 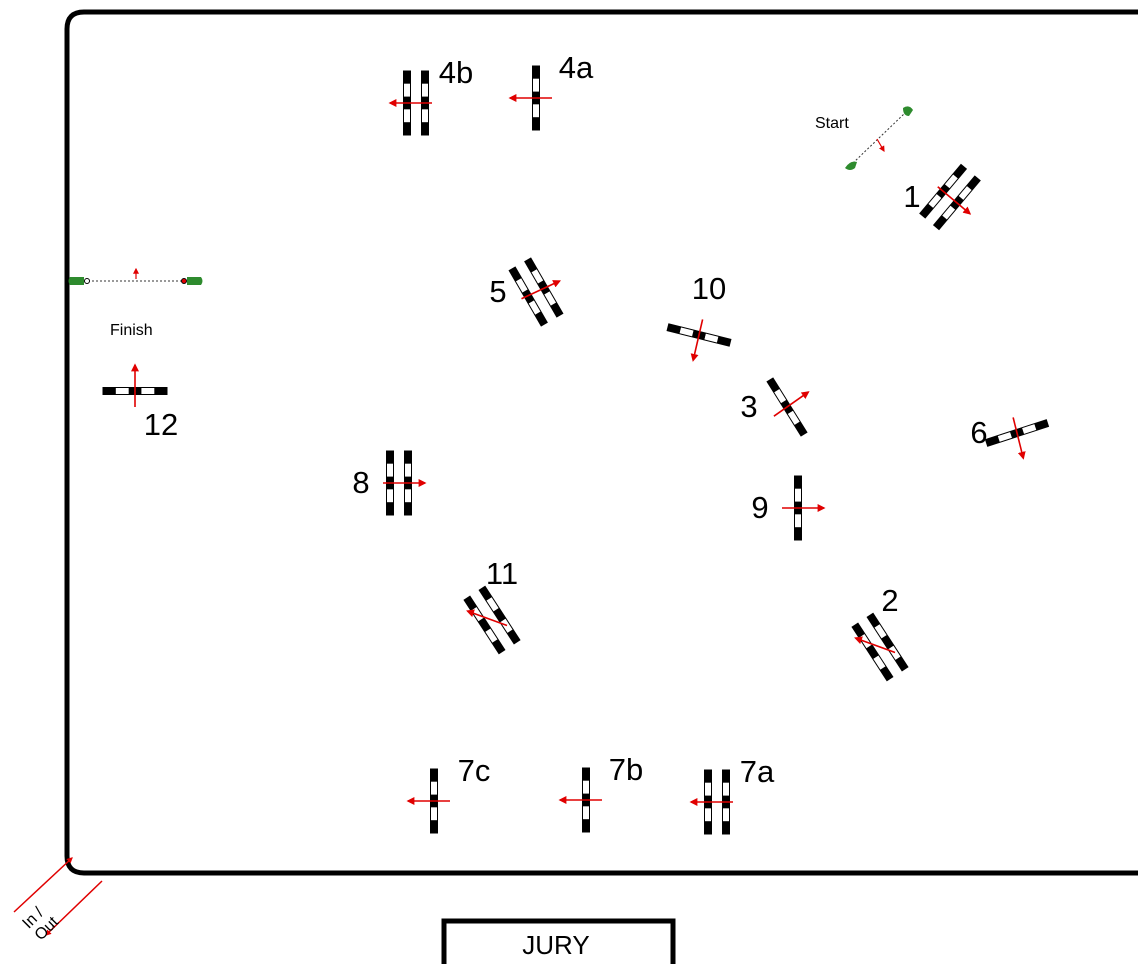 What do you see at coordinates (360, 482) in the screenshot?
I see `obstacle-label-8: 8` at bounding box center [360, 482].